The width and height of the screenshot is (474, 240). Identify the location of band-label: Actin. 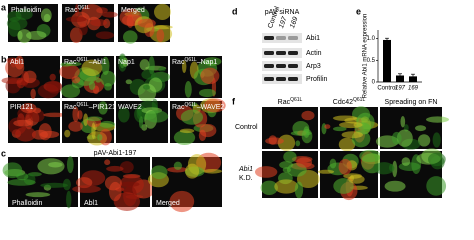
(314, 53).